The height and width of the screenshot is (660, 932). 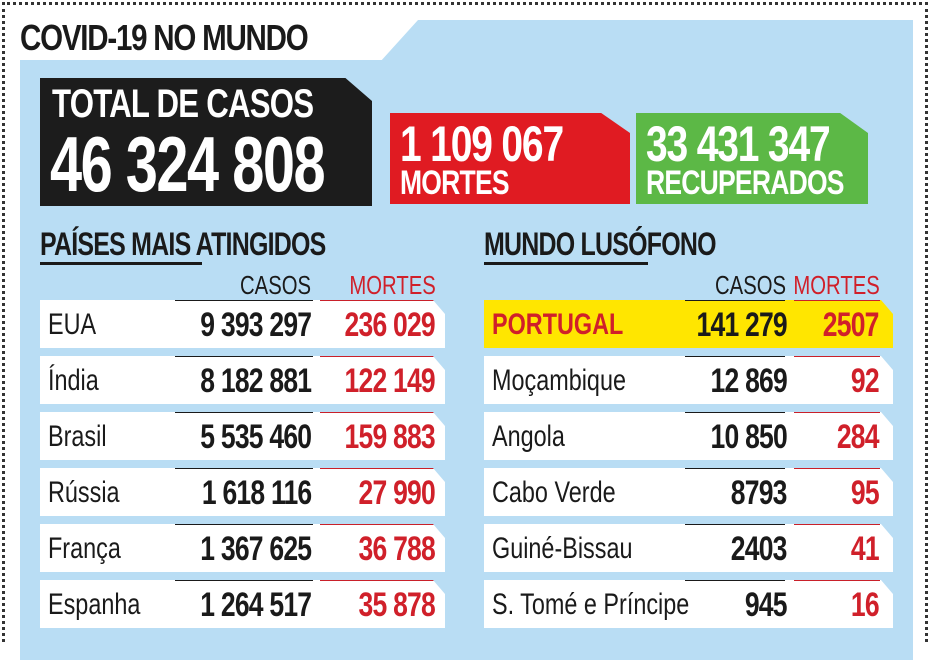 I want to click on country-deaths: 122 149, so click(x=389, y=381).